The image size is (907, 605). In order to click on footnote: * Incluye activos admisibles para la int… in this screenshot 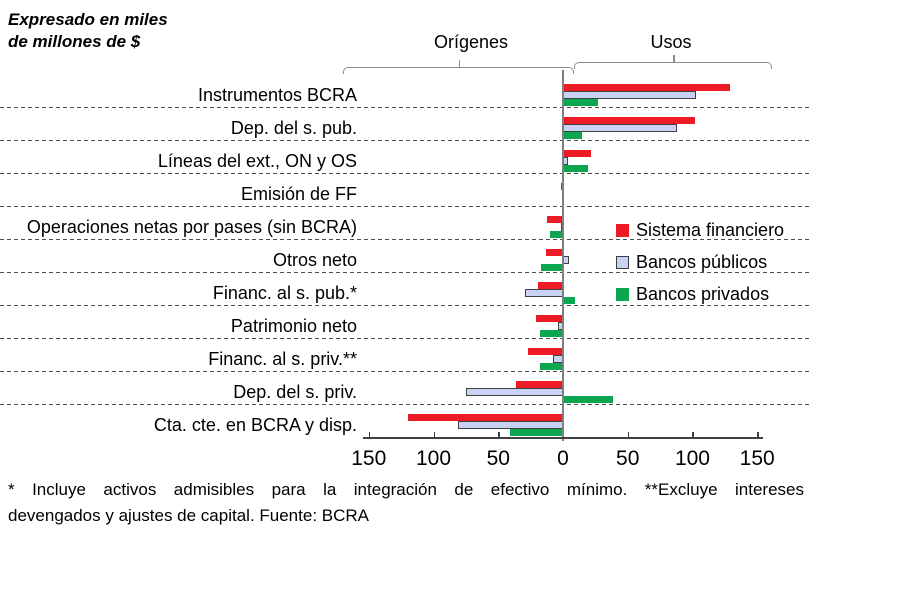, I will do `click(406, 503)`.